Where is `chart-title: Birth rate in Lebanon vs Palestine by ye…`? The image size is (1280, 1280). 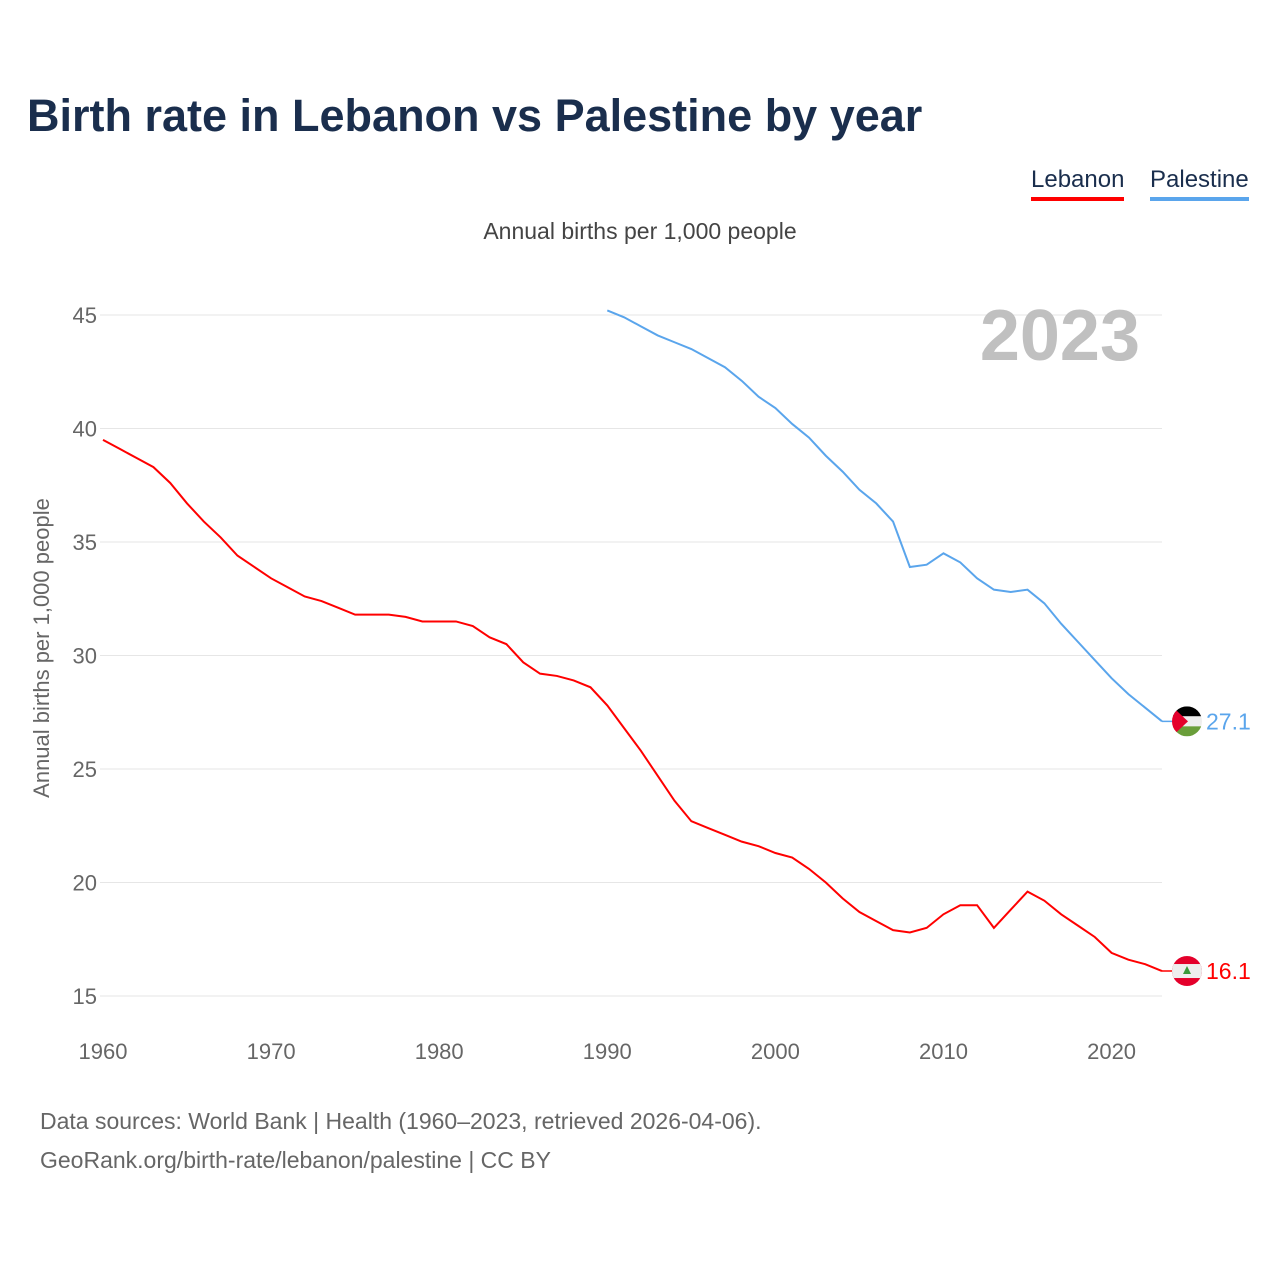
chart-title: Birth rate in Lebanon vs Palestine by ye… is located at coordinates (475, 115).